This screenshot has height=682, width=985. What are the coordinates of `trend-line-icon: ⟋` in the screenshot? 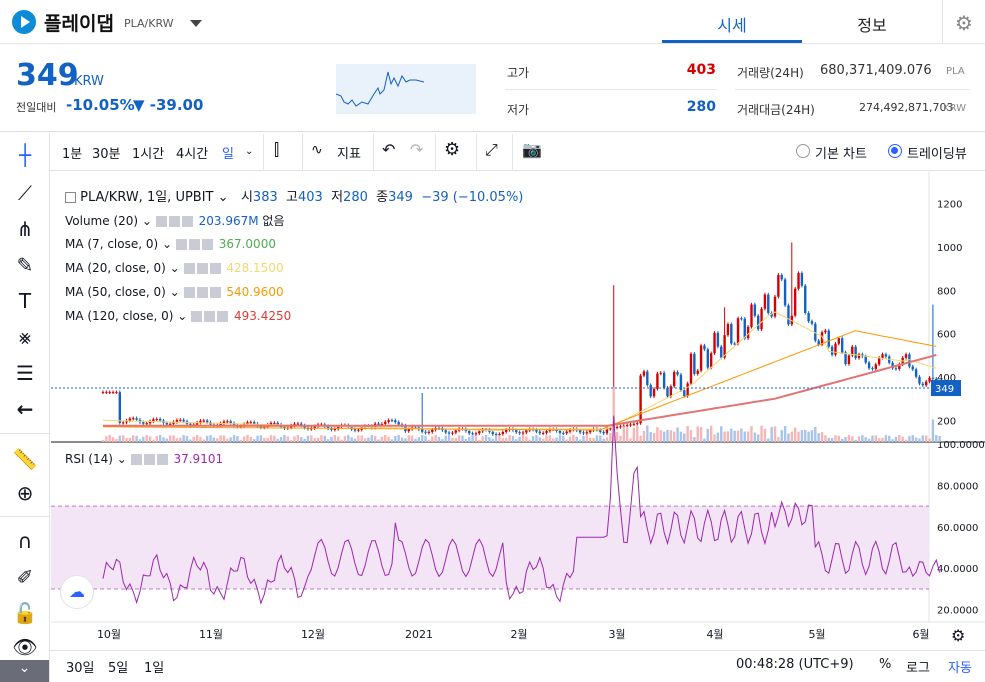 It's located at (25, 193).